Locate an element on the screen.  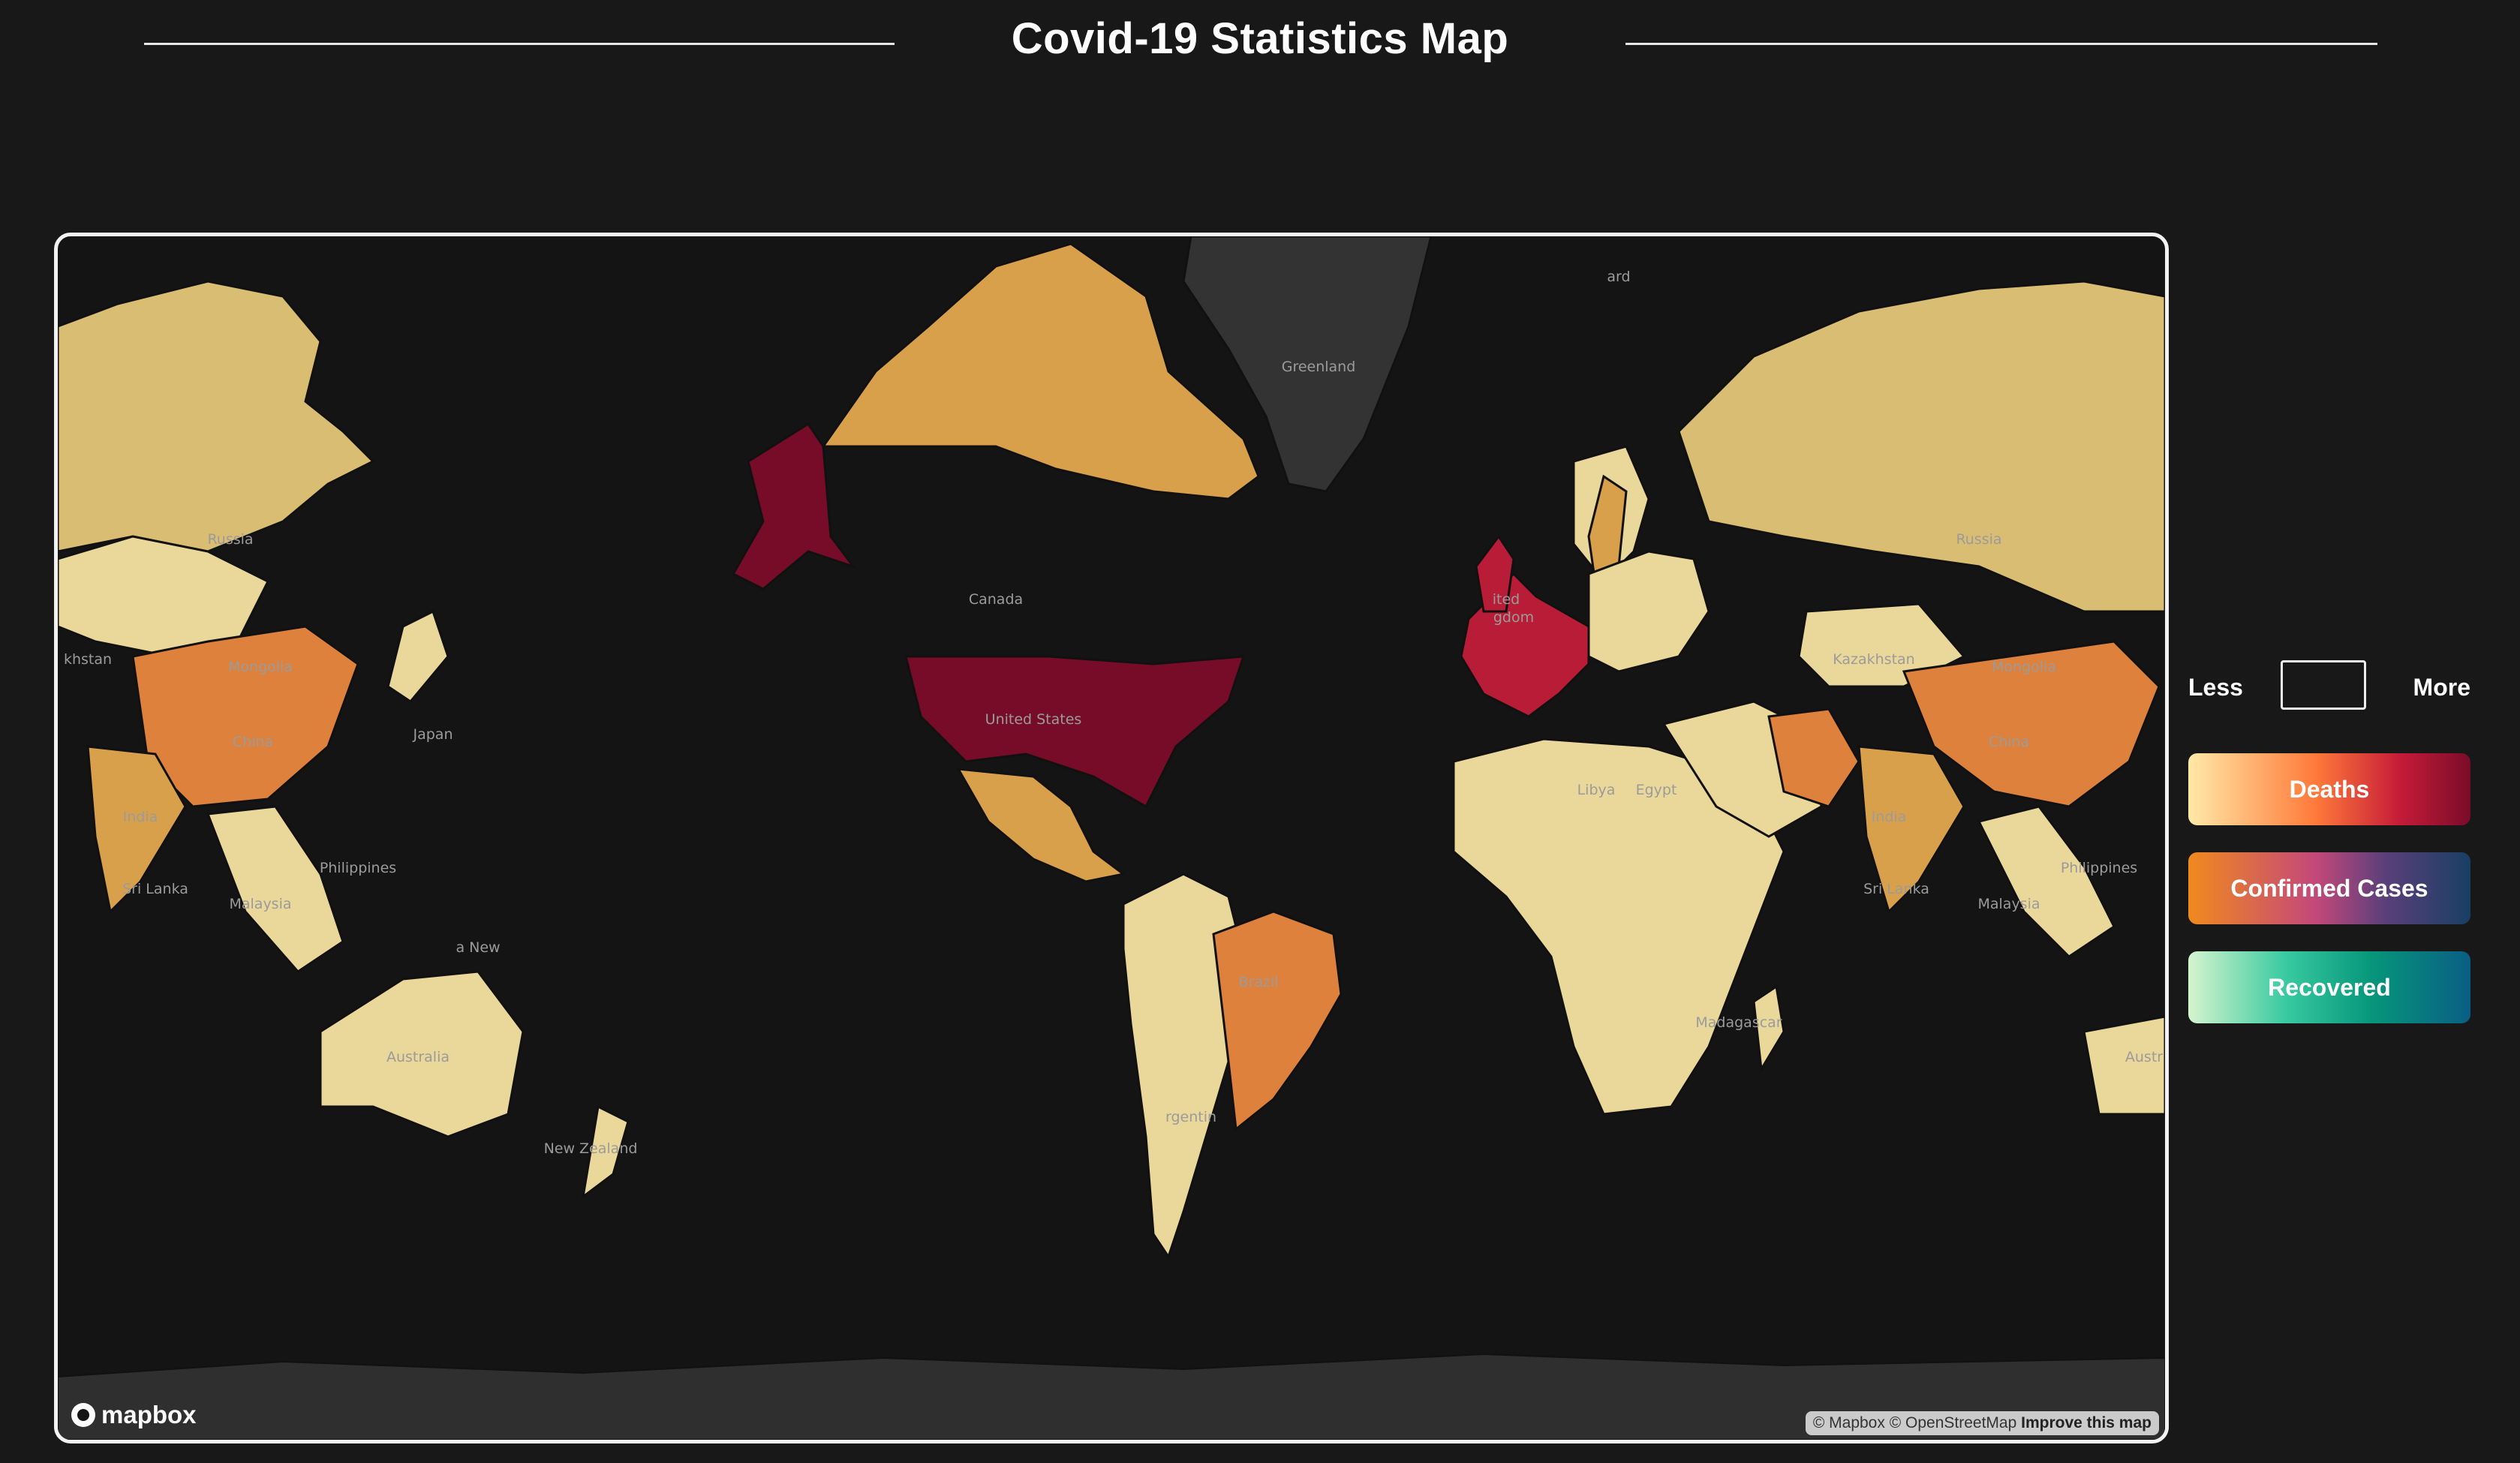
deaths-button: Deaths is located at coordinates (2329, 789).